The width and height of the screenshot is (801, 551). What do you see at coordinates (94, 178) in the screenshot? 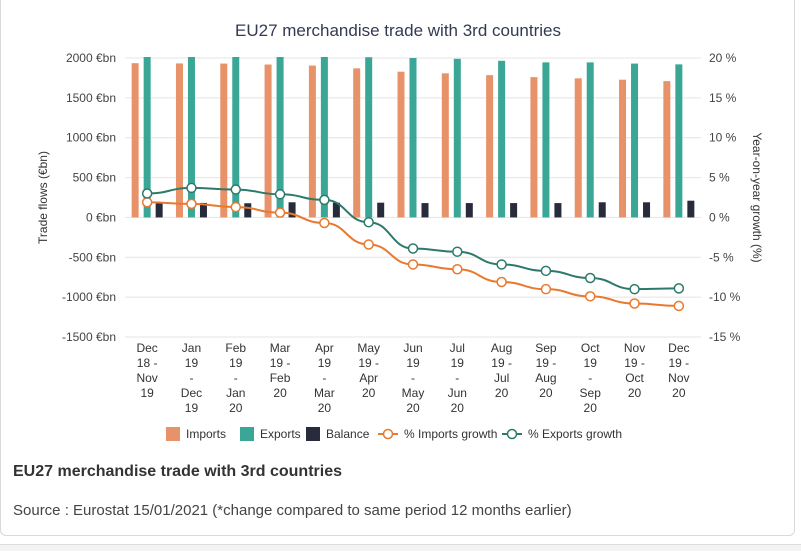
I see `y-tick-label: 500 €bn` at bounding box center [94, 178].